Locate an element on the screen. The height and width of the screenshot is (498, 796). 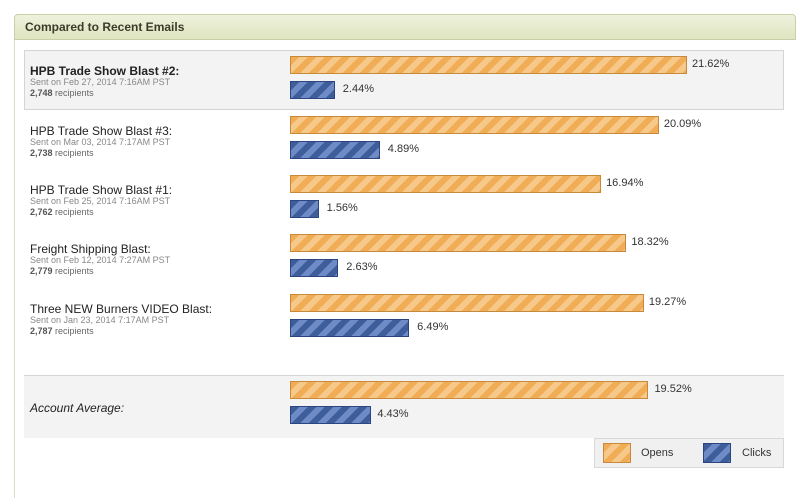
email-recipients: 2,738 recipients is located at coordinates (62, 153).